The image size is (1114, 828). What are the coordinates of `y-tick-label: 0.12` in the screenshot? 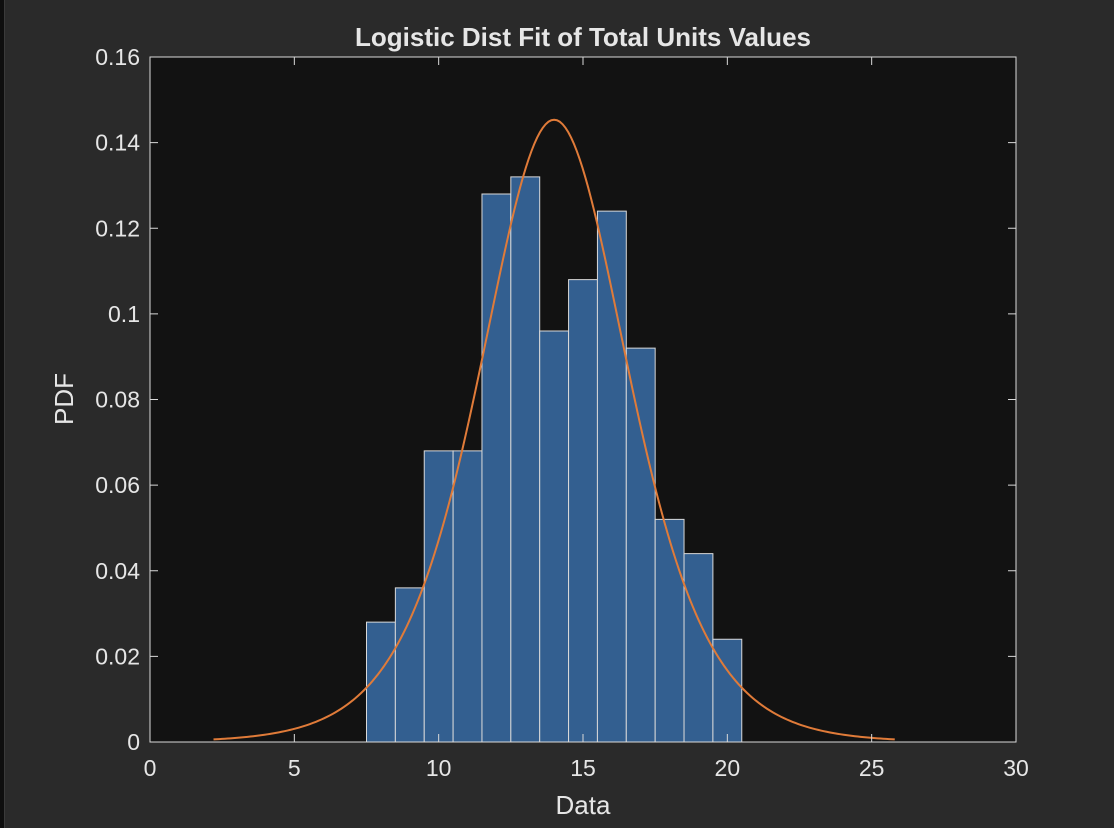 It's located at (117, 228).